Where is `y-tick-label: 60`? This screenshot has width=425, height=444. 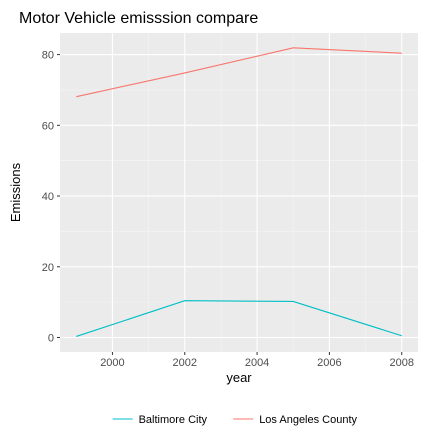
y-tick-label: 60 is located at coordinates (48, 126).